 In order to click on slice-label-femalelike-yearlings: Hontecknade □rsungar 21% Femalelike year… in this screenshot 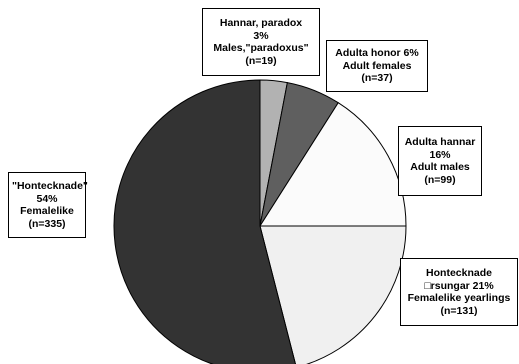, I will do `click(459, 292)`.